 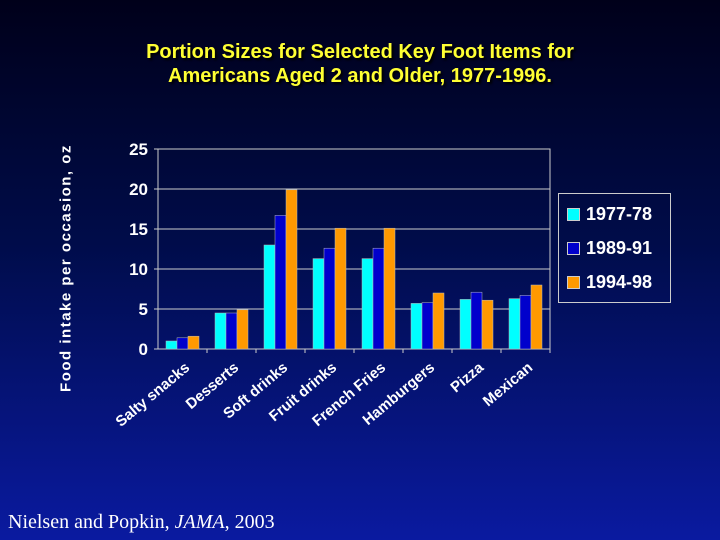 What do you see at coordinates (91, 522) in the screenshot?
I see `citation-authors: Nielsen and Popkin,` at bounding box center [91, 522].